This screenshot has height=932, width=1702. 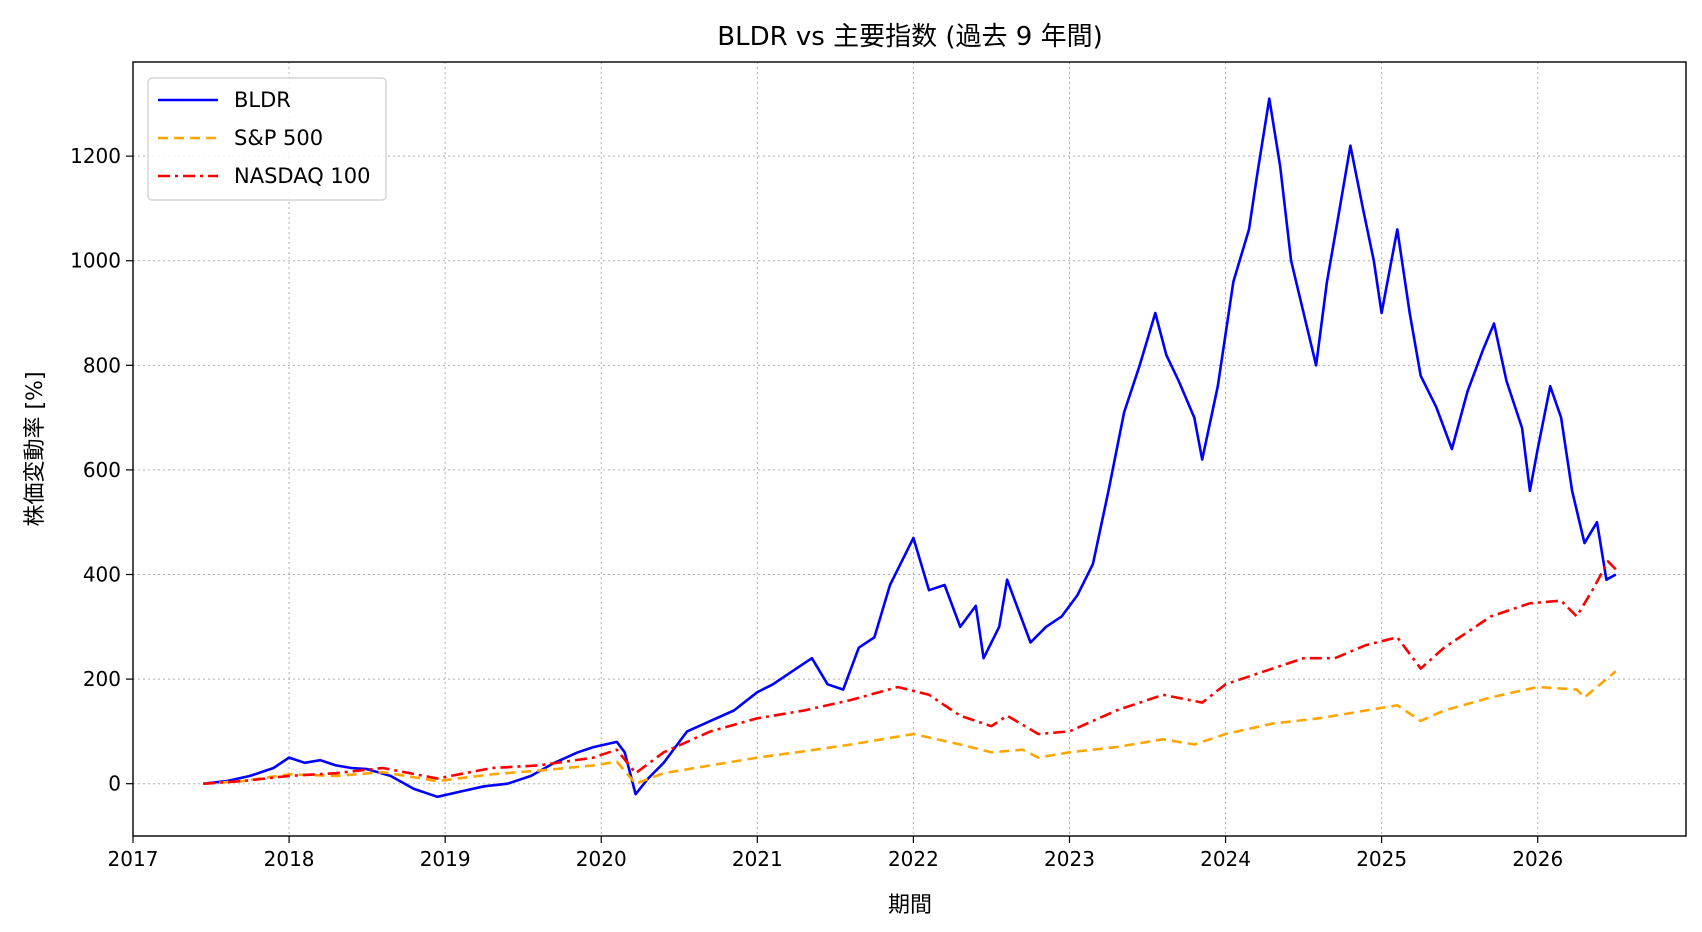 I want to click on y-tick-label: 600, so click(x=102, y=470).